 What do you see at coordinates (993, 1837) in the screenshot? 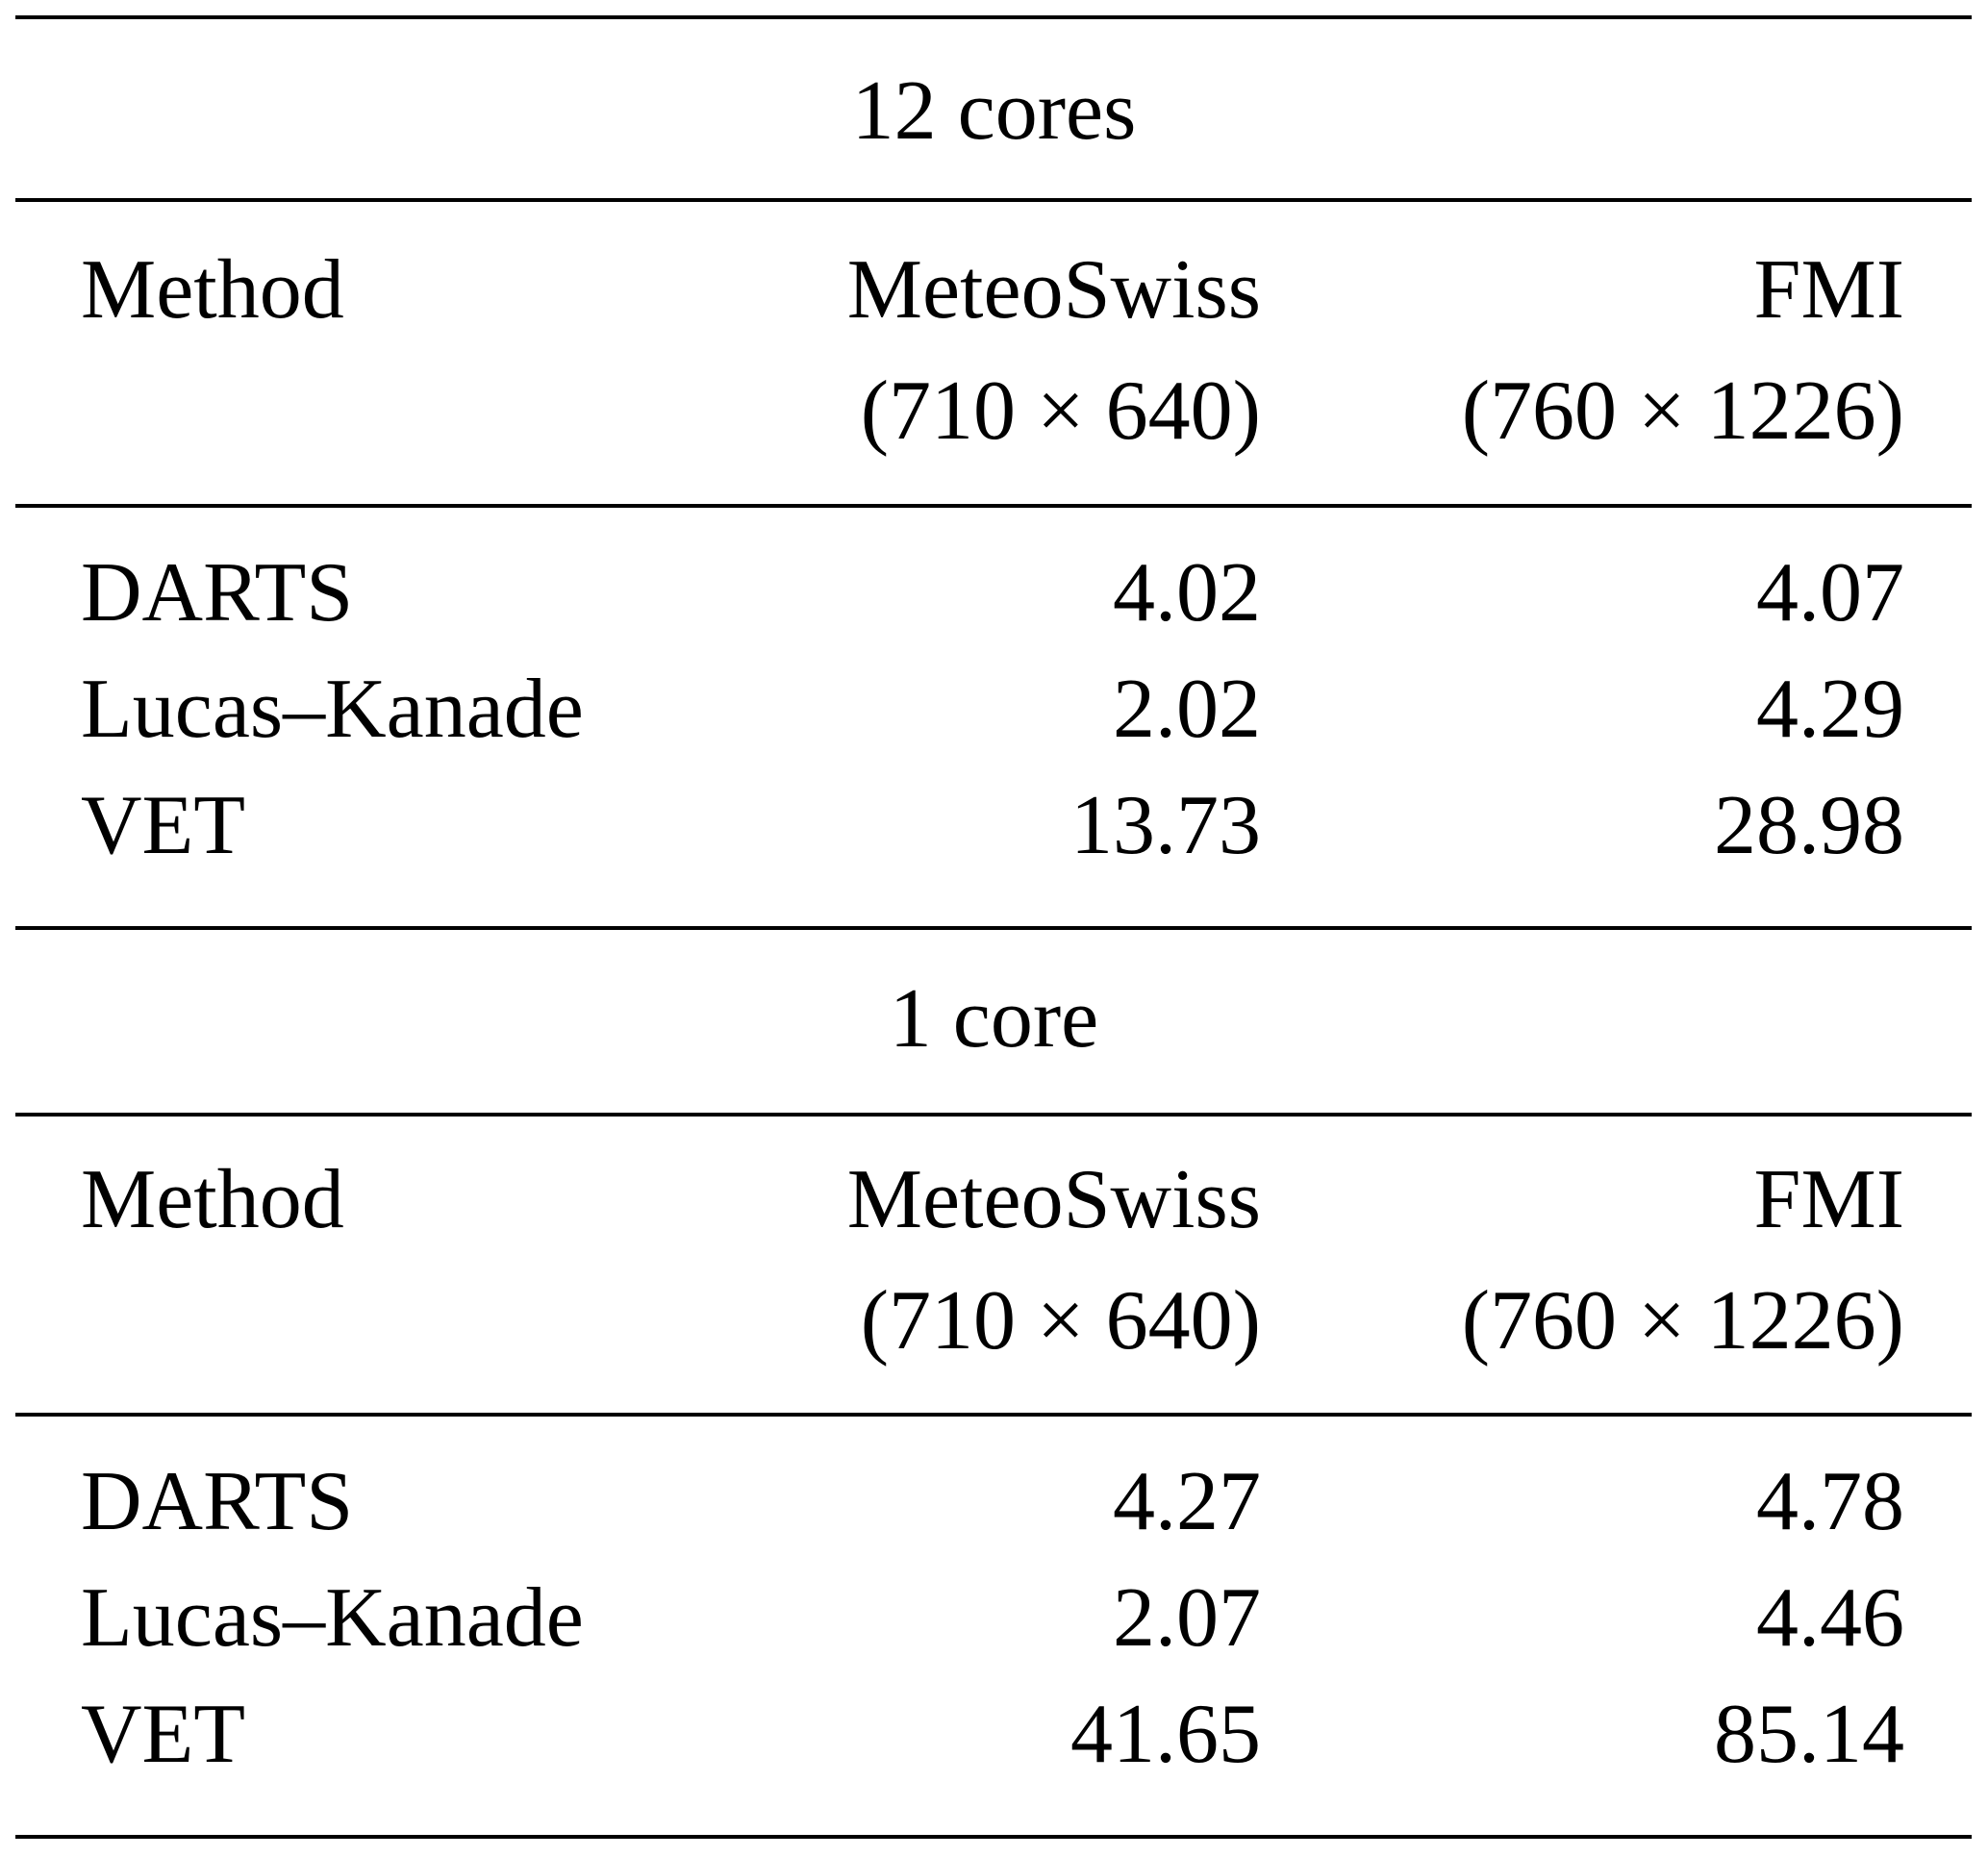
I see `bottom-rule` at bounding box center [993, 1837].